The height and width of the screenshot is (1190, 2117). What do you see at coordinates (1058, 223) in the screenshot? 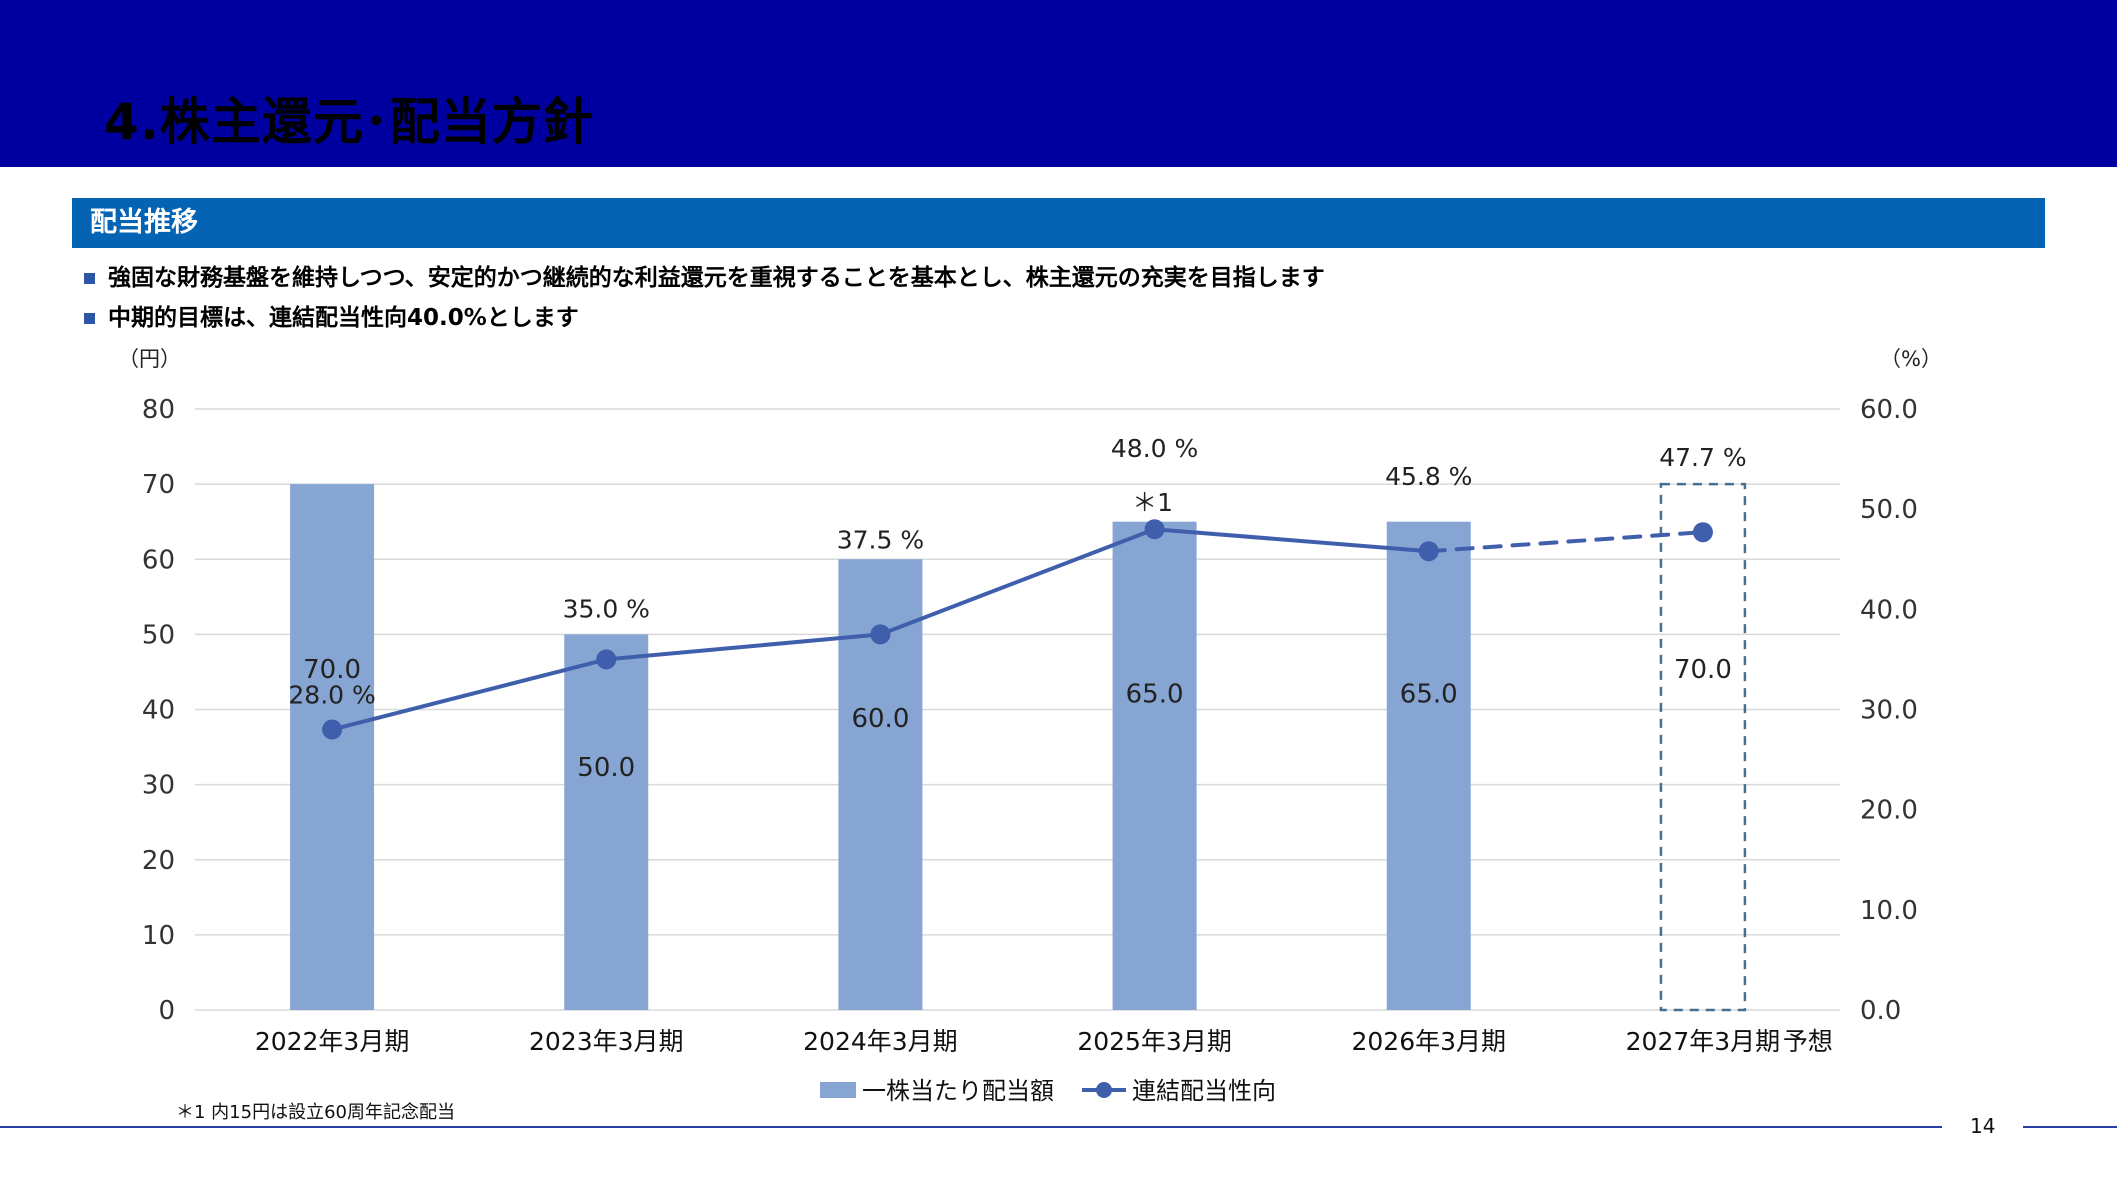
I see `section-bar: 配当推移` at bounding box center [1058, 223].